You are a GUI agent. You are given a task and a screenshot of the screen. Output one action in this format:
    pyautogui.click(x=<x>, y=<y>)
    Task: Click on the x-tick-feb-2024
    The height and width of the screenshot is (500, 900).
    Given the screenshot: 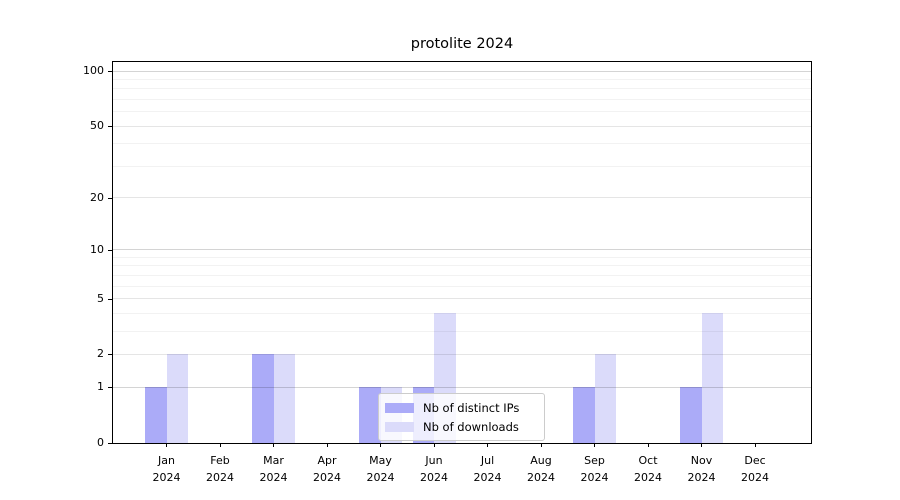 What is the action you would take?
    pyautogui.click(x=220, y=445)
    